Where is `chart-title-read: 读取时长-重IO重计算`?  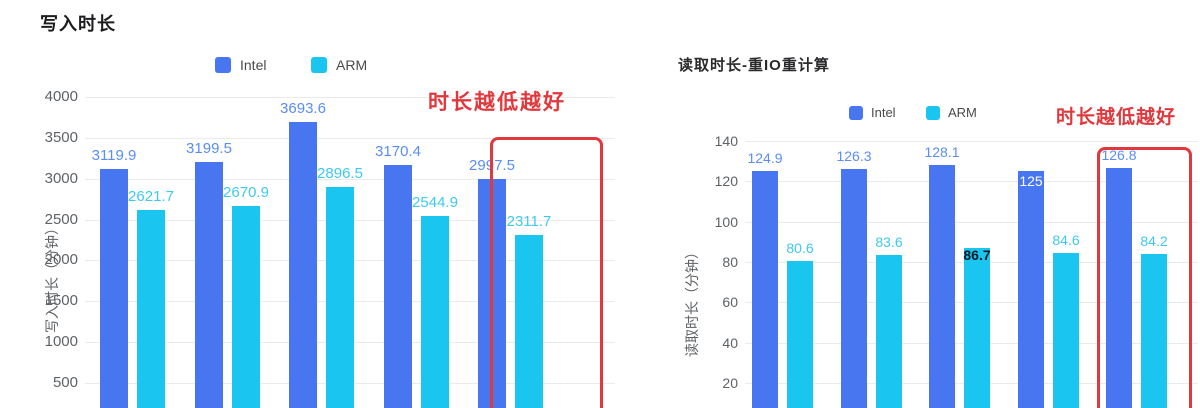
chart-title-read: 读取时长-重IO重计算 is located at coordinates (754, 65).